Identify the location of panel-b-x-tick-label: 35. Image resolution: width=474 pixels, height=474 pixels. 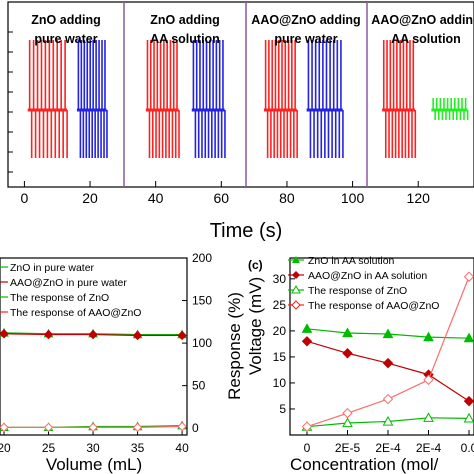
(138, 448).